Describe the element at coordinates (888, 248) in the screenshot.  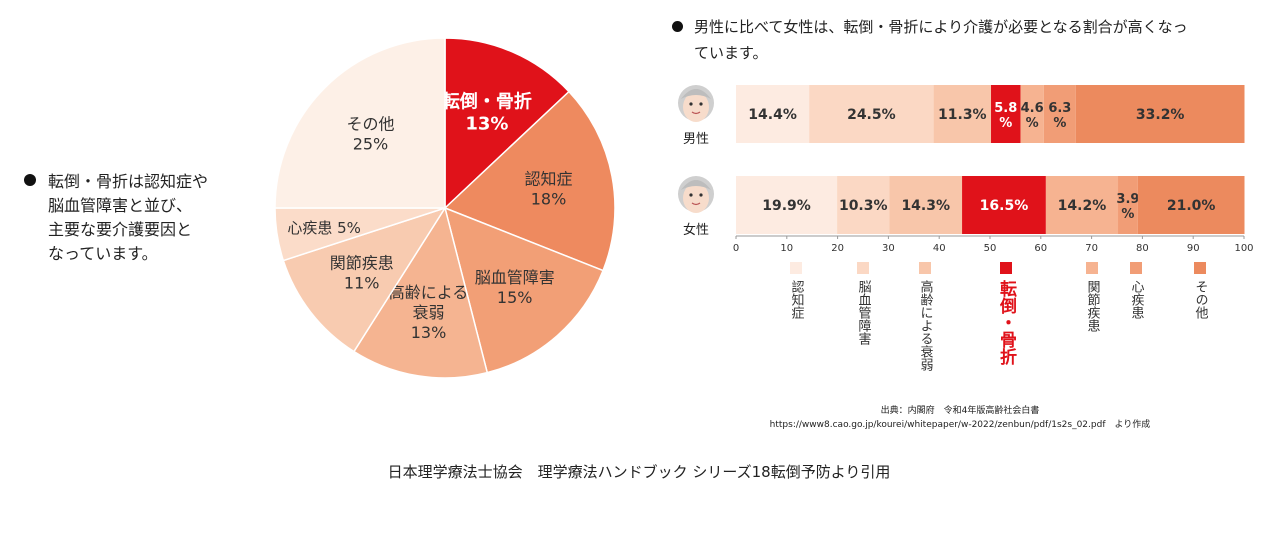
I see `x-tick-label: 30` at that location.